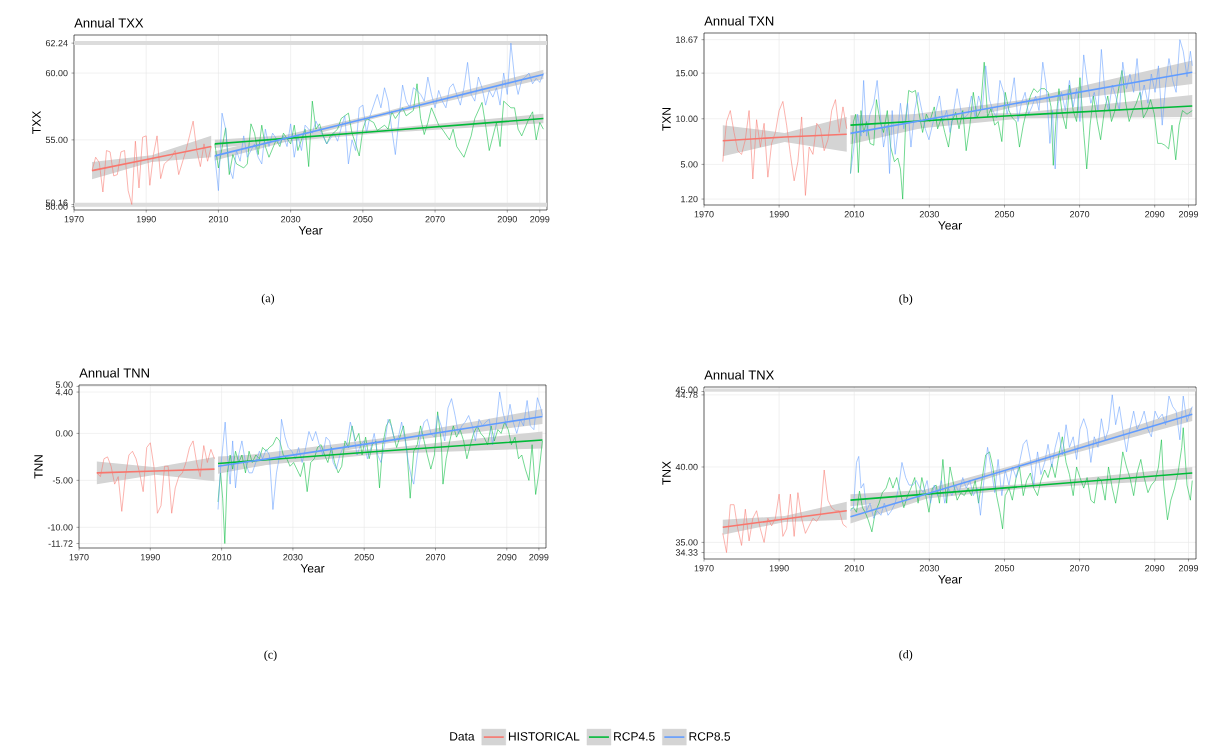 The width and height of the screenshot is (1209, 749). Describe the element at coordinates (114, 372) in the screenshot. I see `chart-title: Annual TNN` at that location.